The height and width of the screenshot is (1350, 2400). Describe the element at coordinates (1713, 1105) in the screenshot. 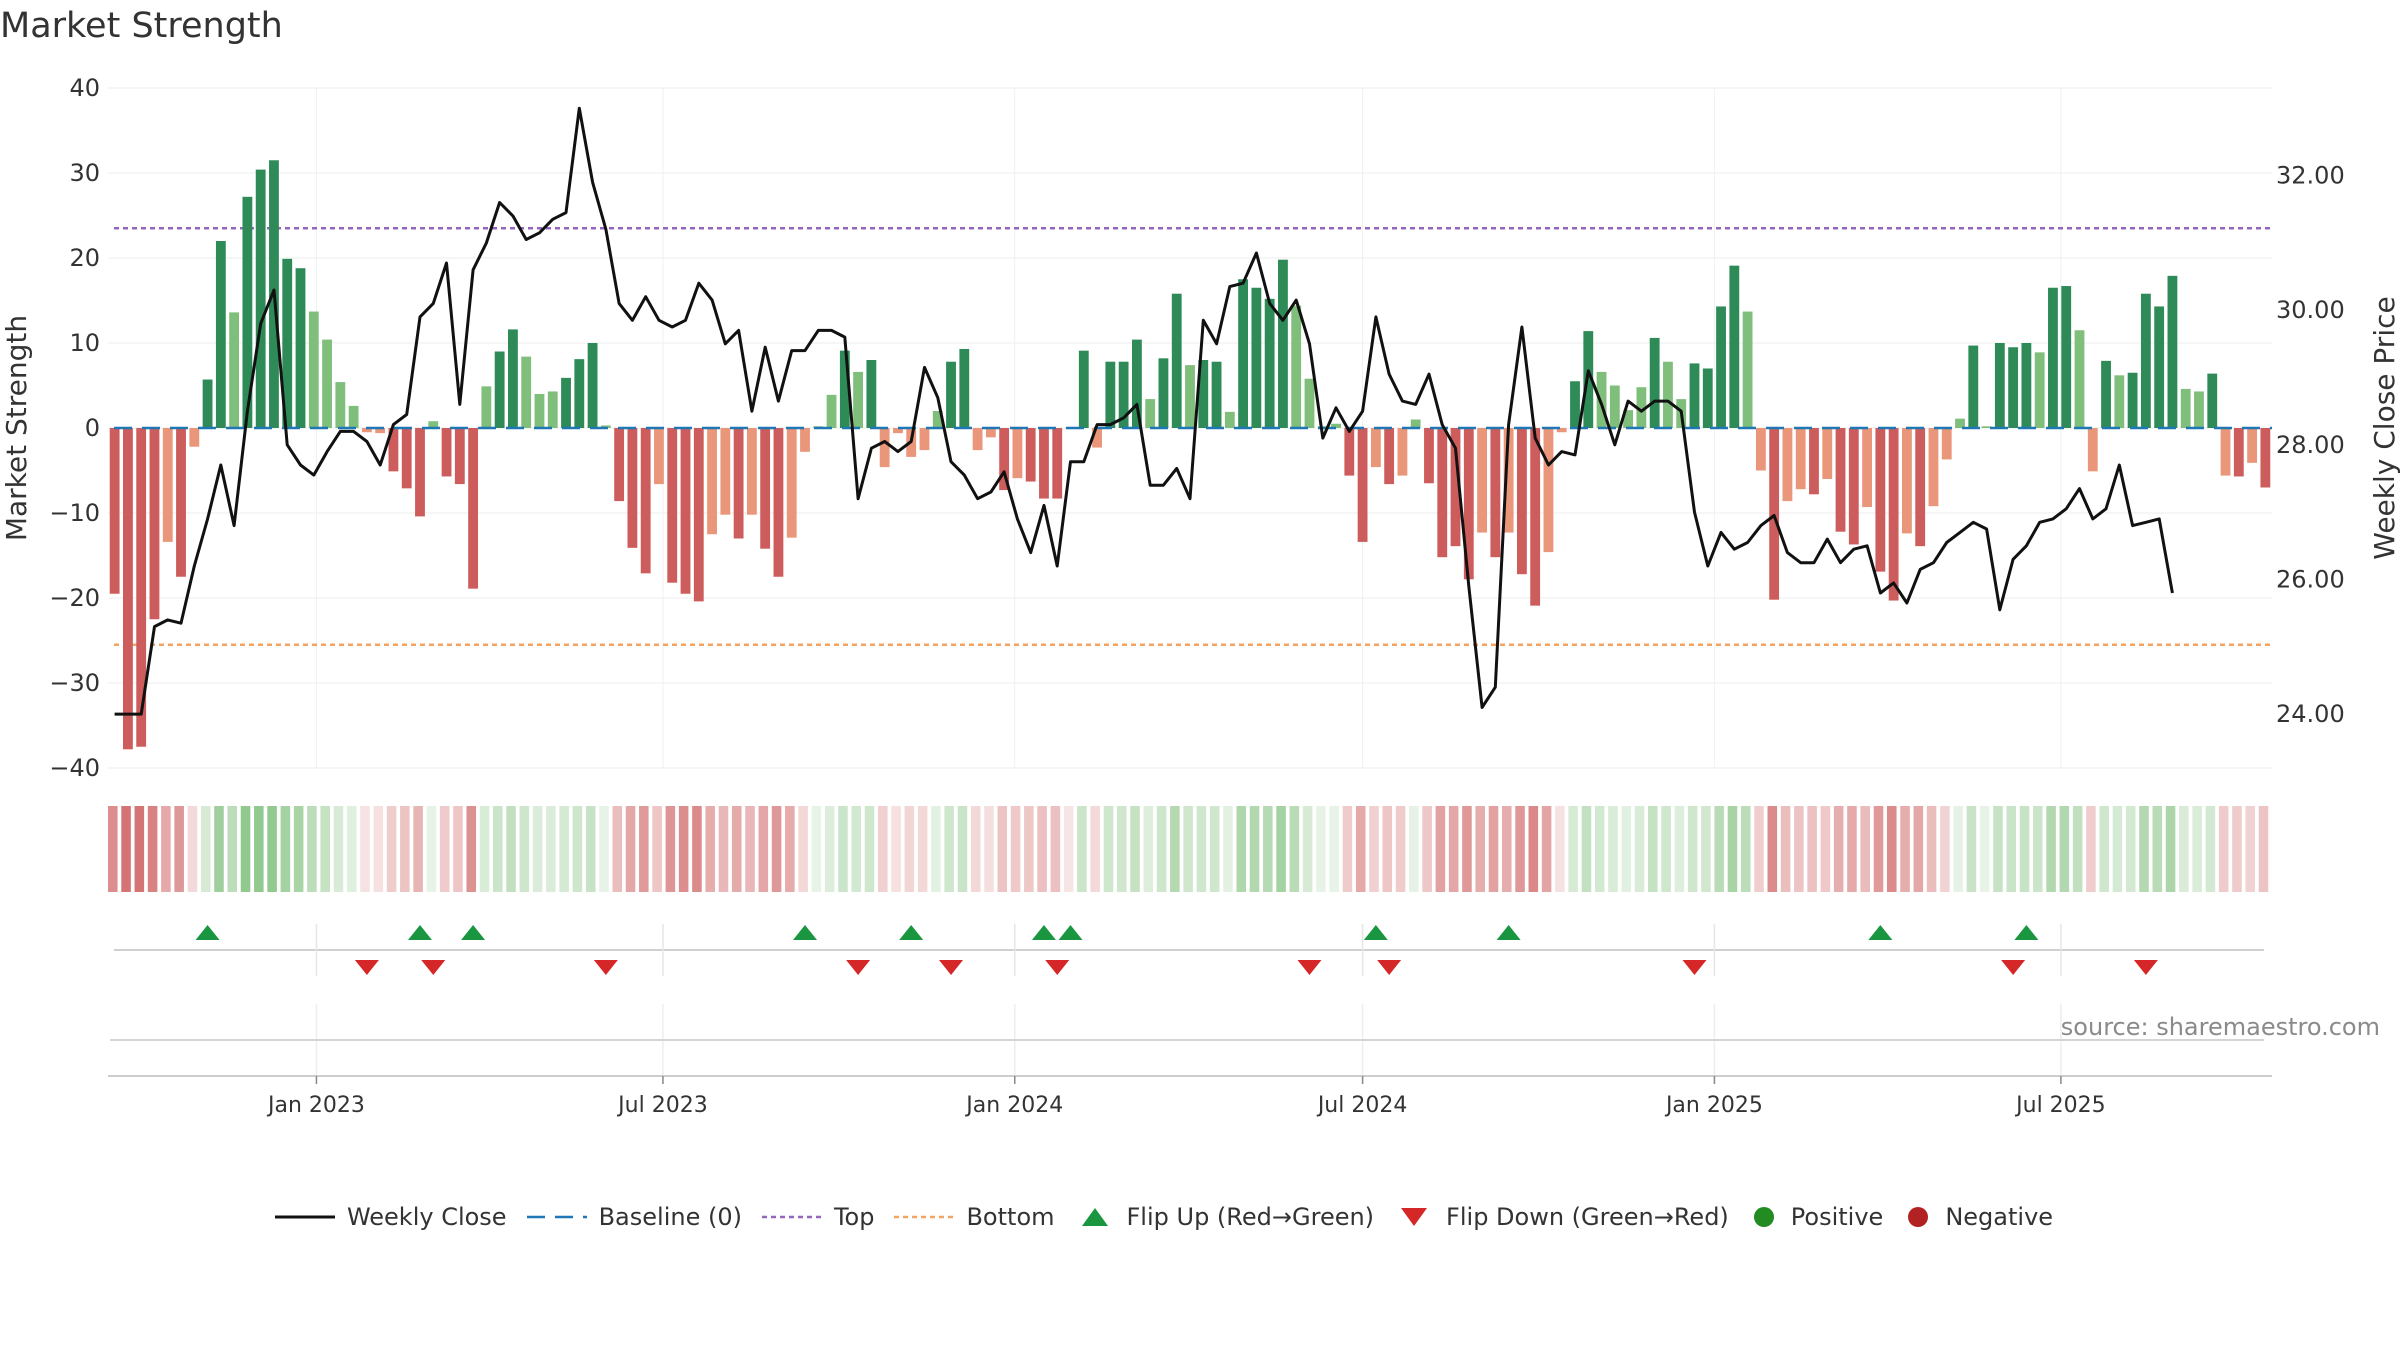

I see `x-tick-label: Jan 2025` at that location.